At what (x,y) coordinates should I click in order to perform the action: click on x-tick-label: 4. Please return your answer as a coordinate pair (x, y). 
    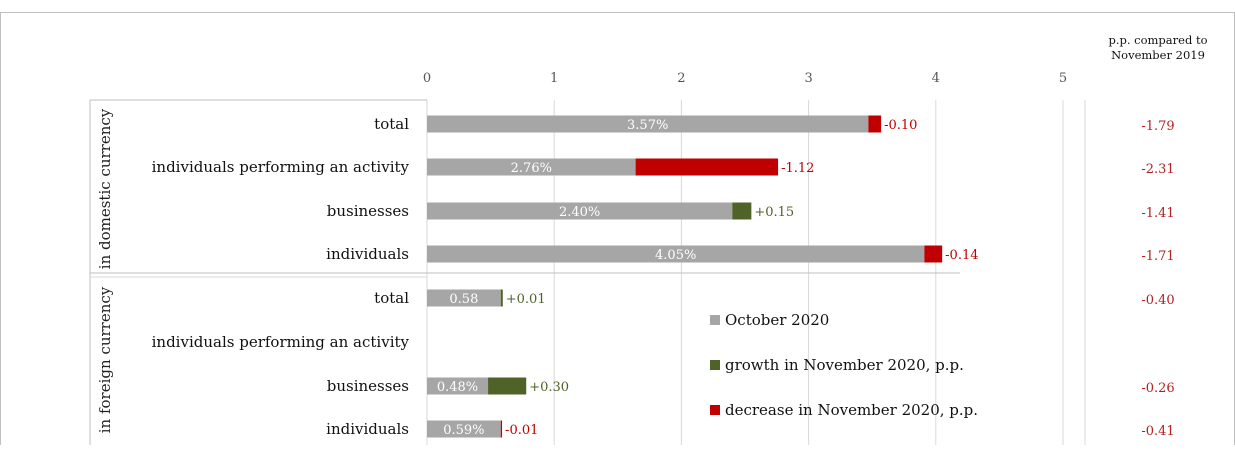
    Looking at the image, I should click on (936, 78).